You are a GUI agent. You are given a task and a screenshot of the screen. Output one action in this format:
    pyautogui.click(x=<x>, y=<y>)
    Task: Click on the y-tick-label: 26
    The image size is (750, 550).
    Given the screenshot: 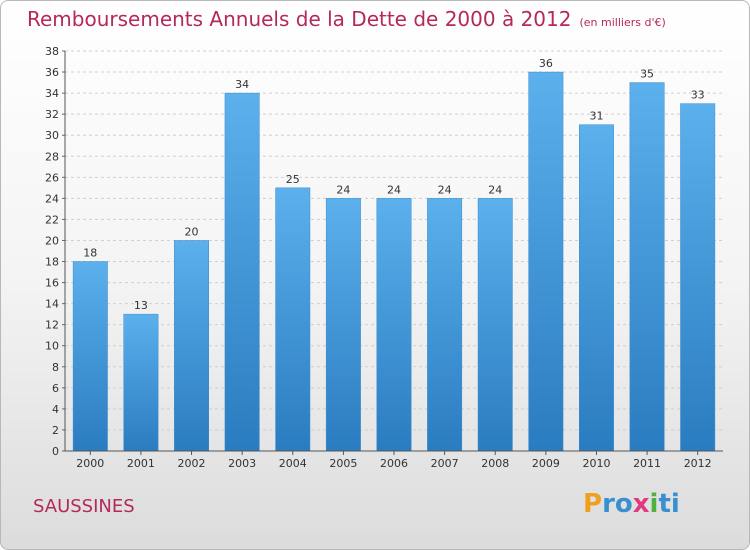 What is the action you would take?
    pyautogui.click(x=52, y=177)
    